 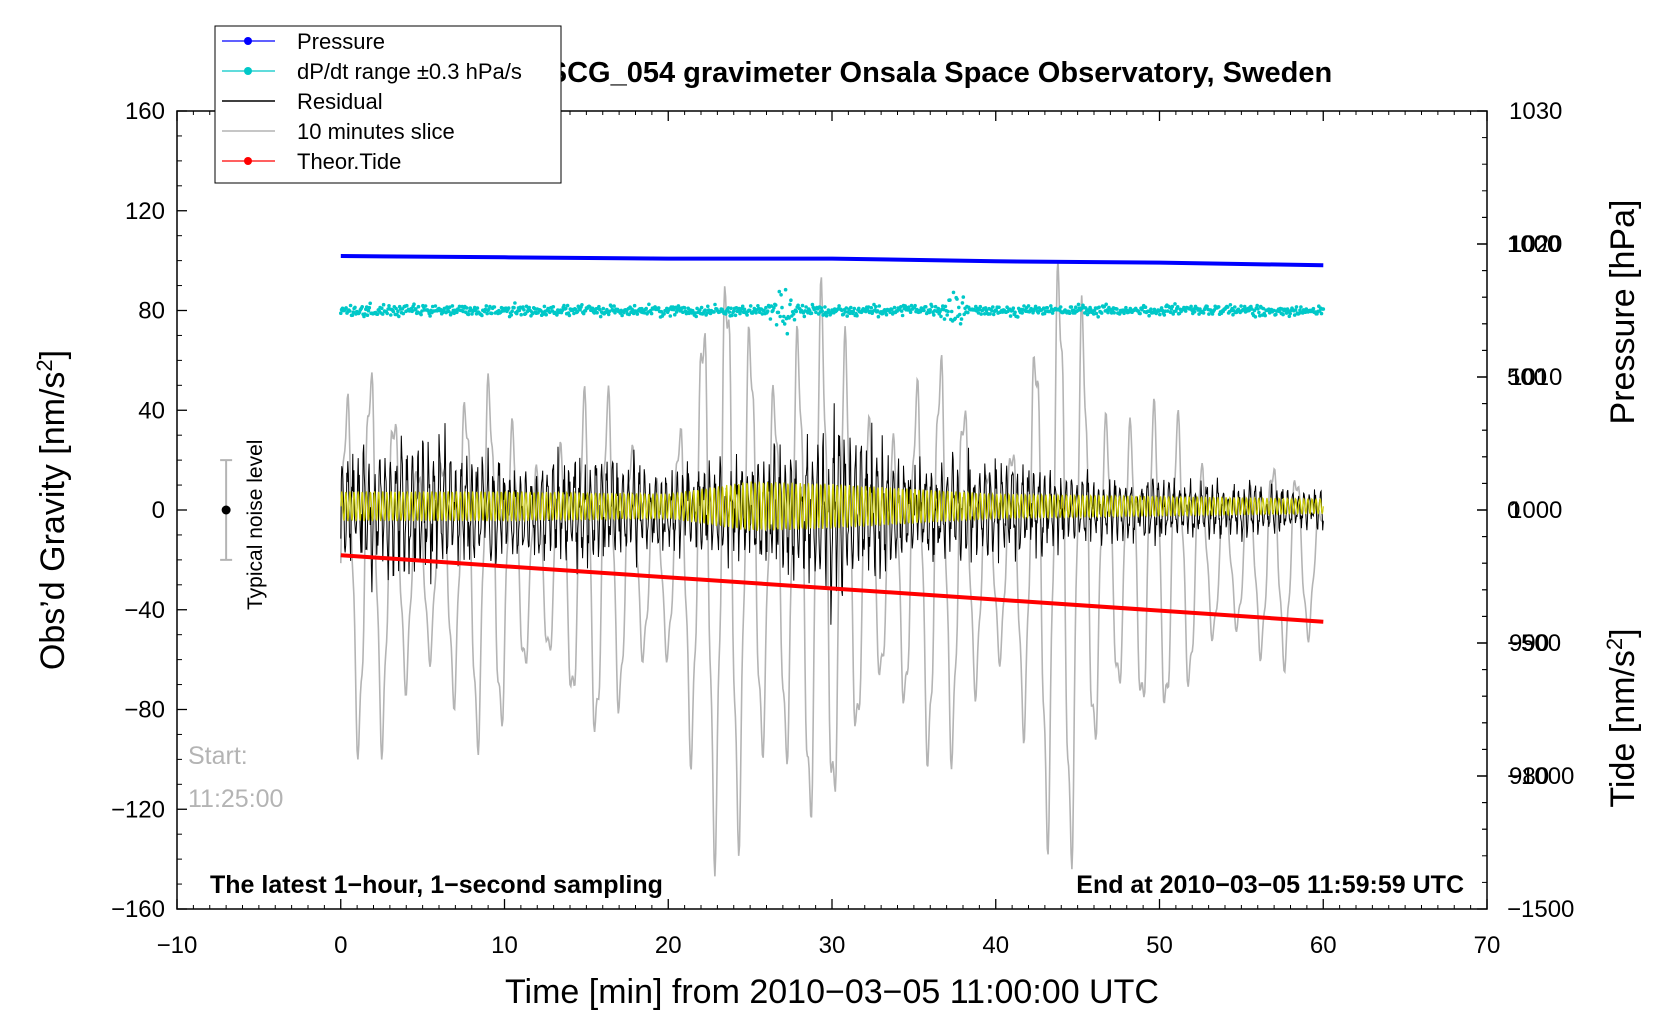 What do you see at coordinates (1535, 111) in the screenshot?
I see `y-pressure-tick-label: 1030` at bounding box center [1535, 111].